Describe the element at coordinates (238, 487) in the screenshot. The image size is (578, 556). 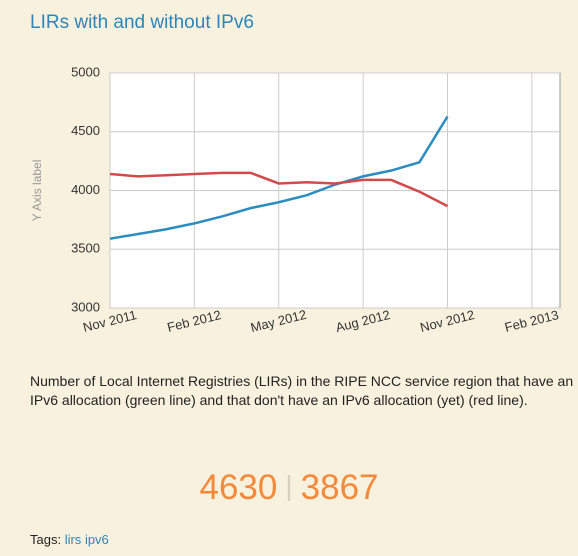
I see `stat-value: 4630` at that location.